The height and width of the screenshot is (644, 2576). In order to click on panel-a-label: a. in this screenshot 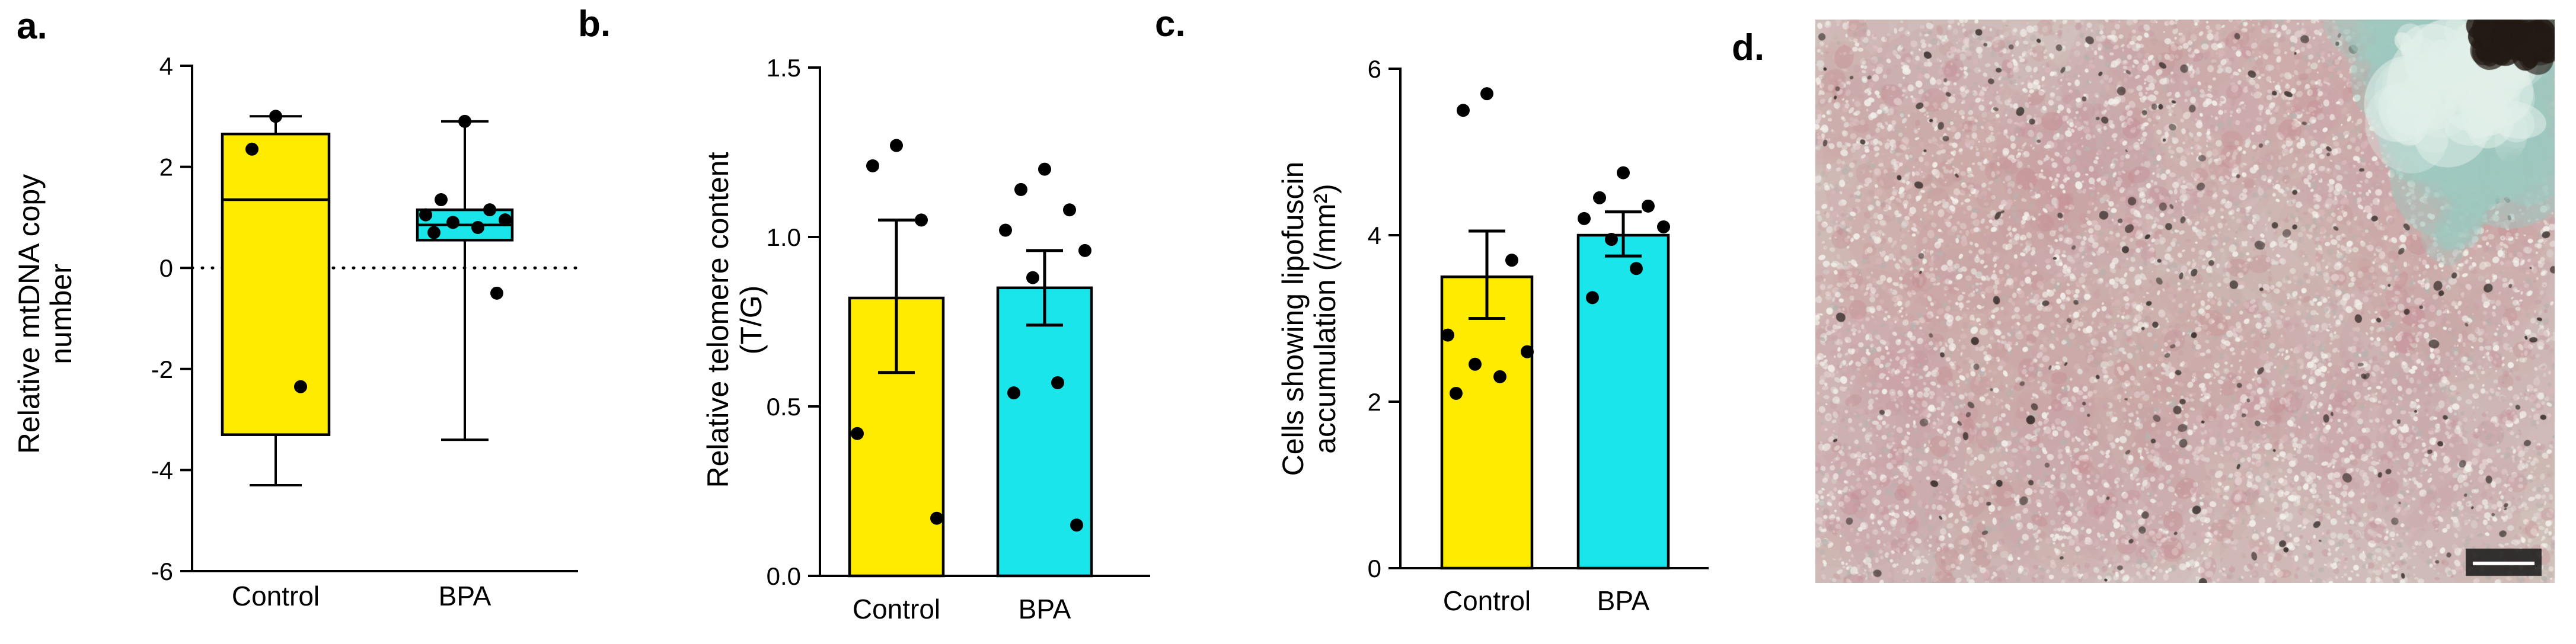, I will do `click(32, 26)`.